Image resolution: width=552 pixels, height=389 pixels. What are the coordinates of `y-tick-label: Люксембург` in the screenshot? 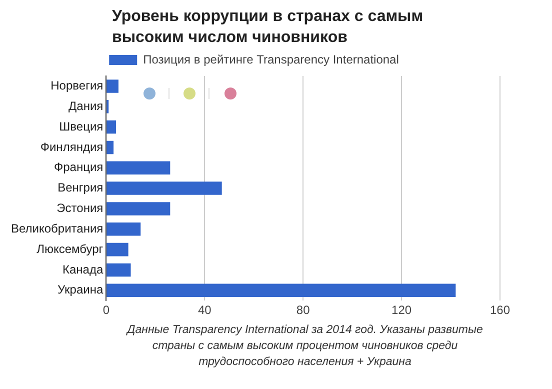 It's located at (70, 249).